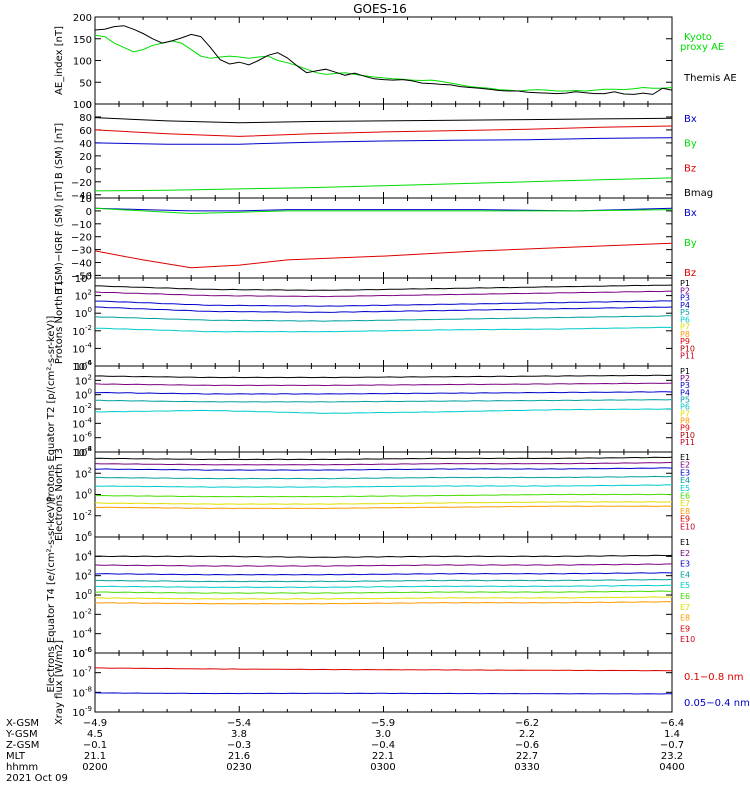 This screenshot has width=750, height=800. Describe the element at coordinates (526, 767) in the screenshot. I see `ephemeris-value: 0330` at that location.